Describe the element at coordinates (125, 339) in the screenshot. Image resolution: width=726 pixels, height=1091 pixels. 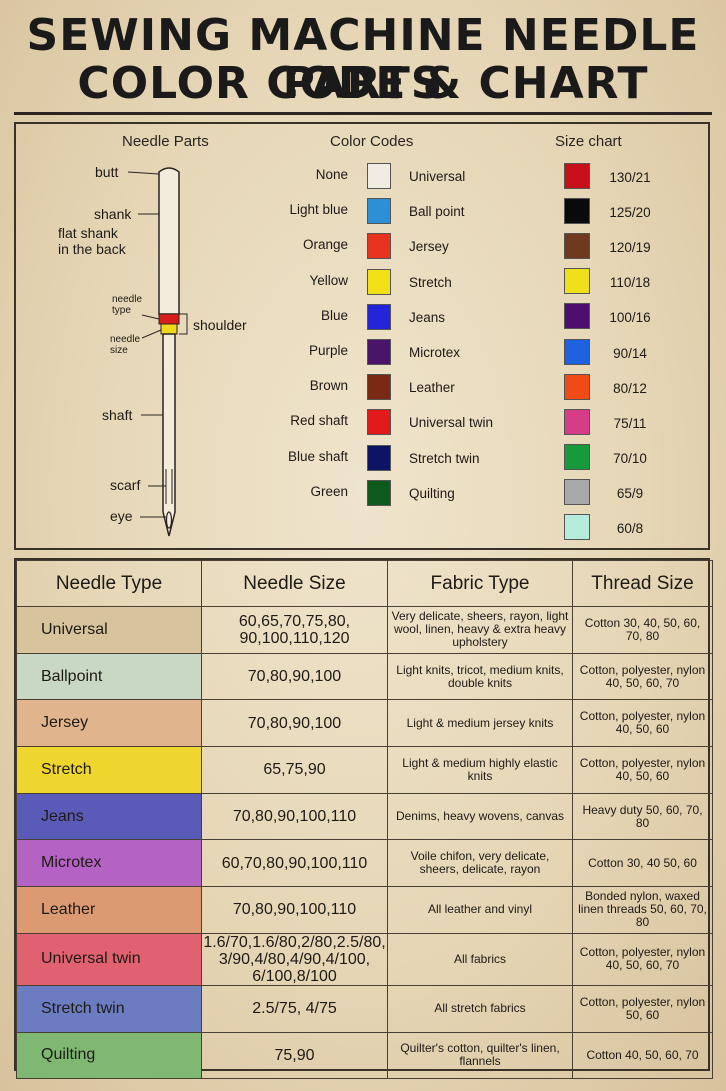
I see `label-needle-size-line1: needle` at that location.